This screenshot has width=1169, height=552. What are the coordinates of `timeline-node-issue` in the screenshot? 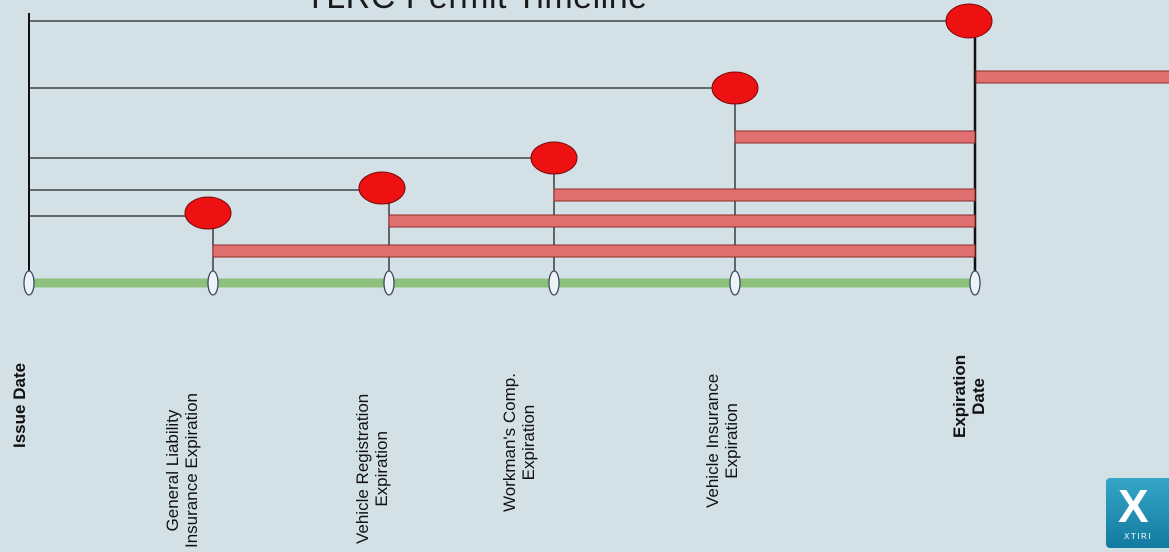 It's located at (29, 283).